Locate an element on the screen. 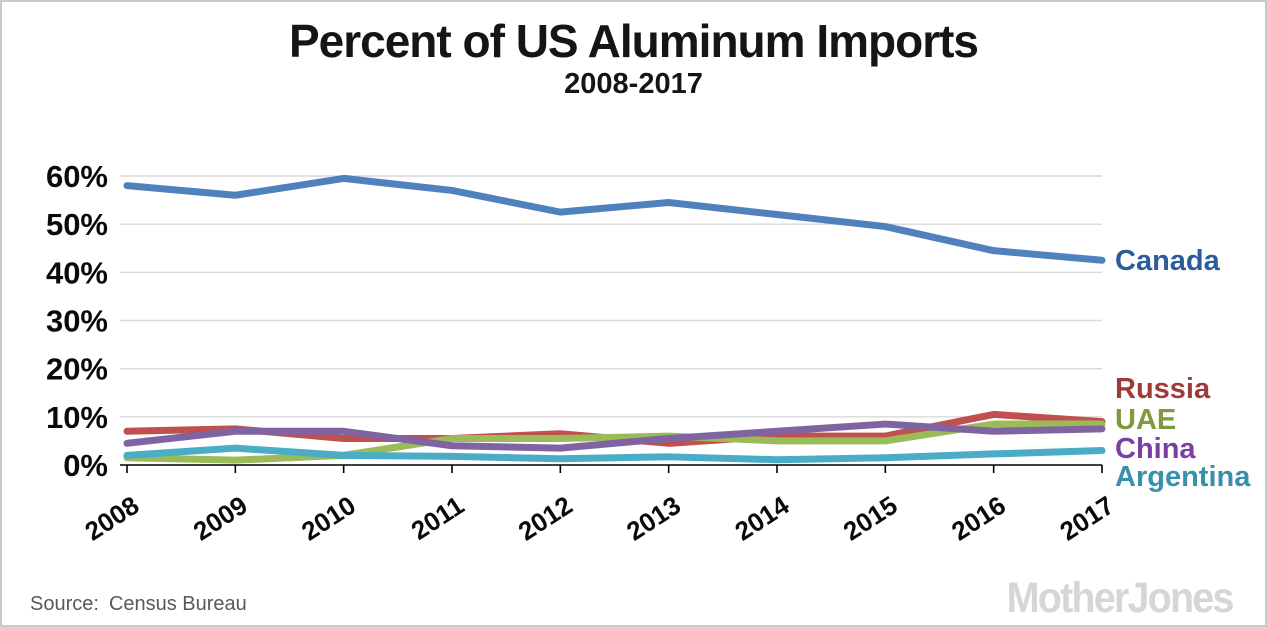  x-tick-label-2009: 2009 is located at coordinates (220, 518).